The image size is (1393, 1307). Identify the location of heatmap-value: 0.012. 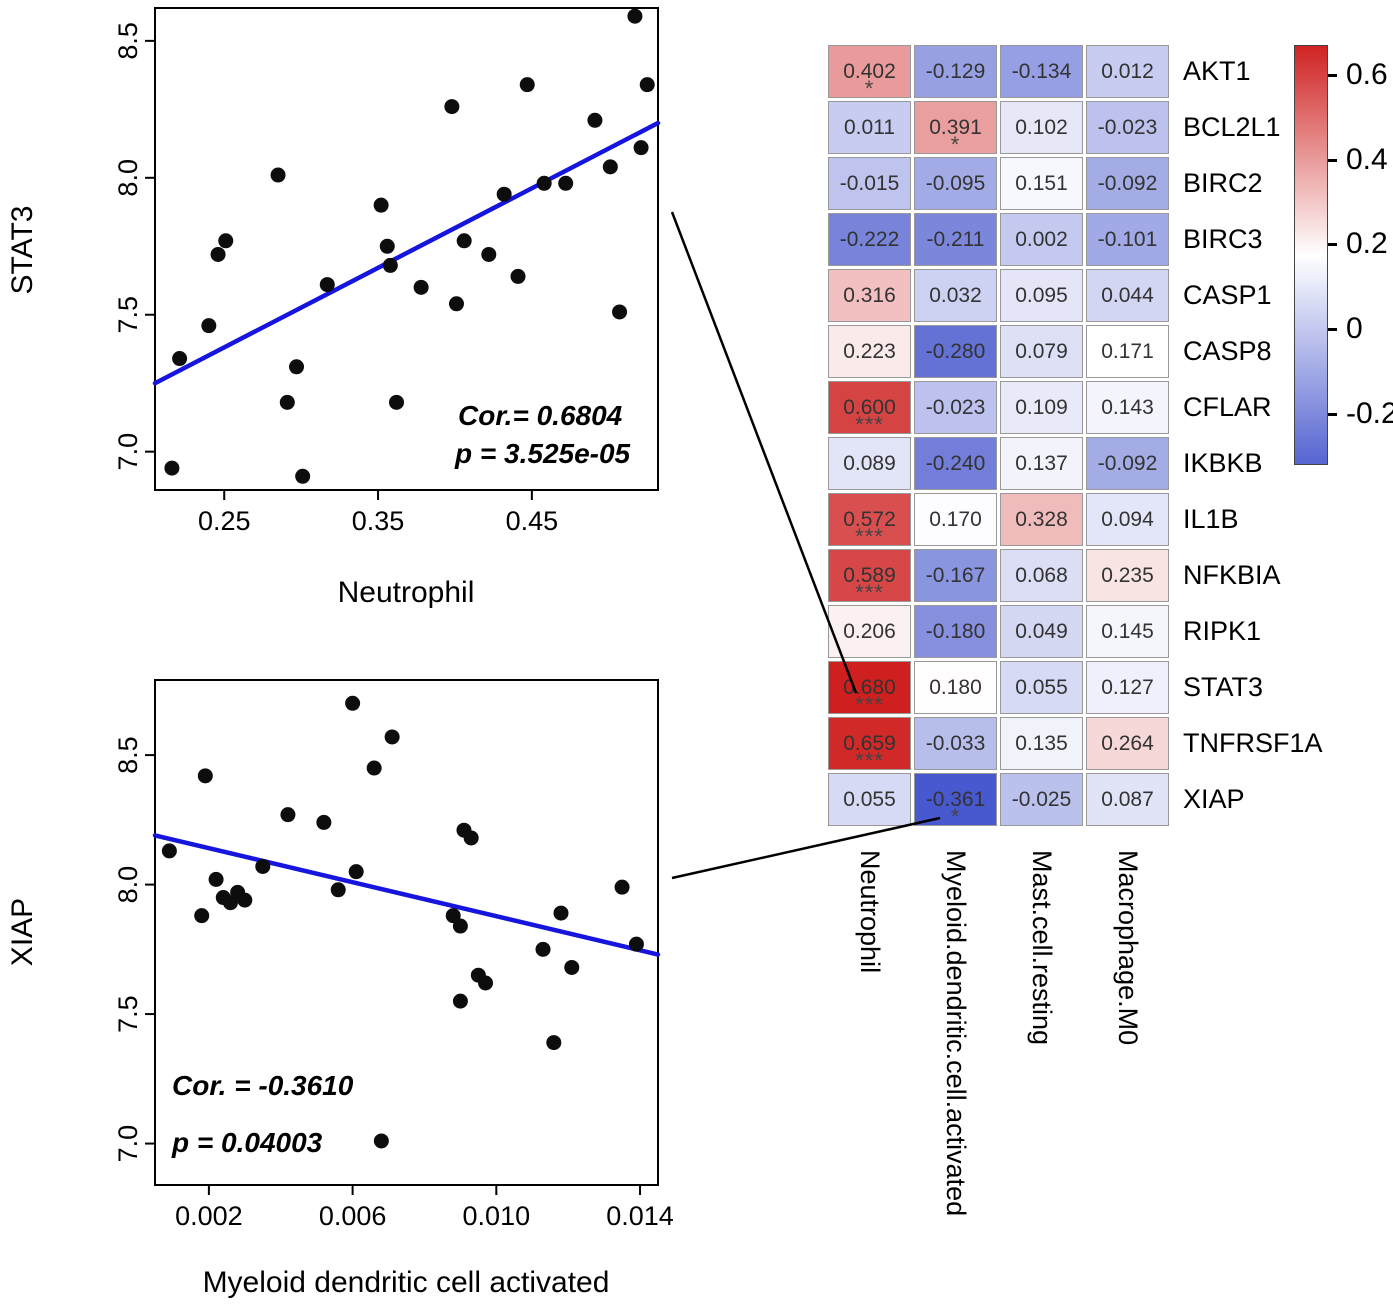
(1127, 71).